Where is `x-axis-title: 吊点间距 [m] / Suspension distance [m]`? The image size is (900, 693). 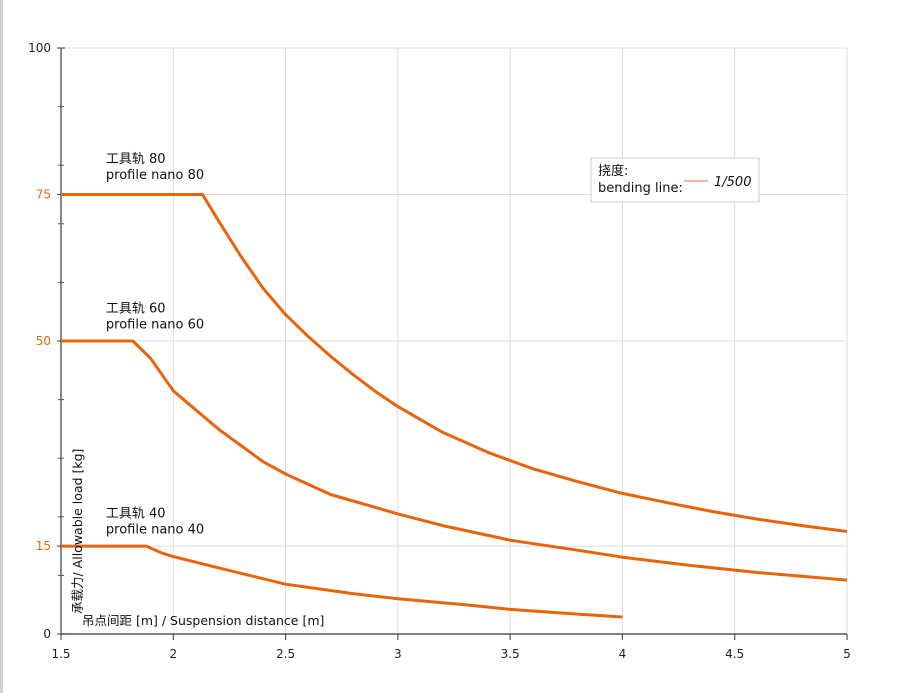
x-axis-title: 吊点间距 [m] / Suspension distance [m] is located at coordinates (203, 620).